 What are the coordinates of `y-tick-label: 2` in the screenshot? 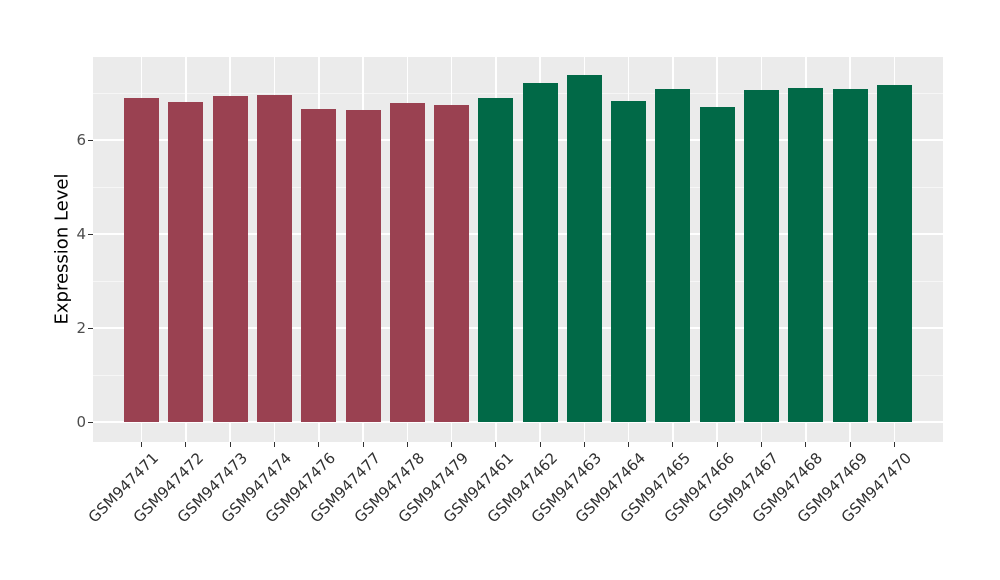 It's located at (81, 328).